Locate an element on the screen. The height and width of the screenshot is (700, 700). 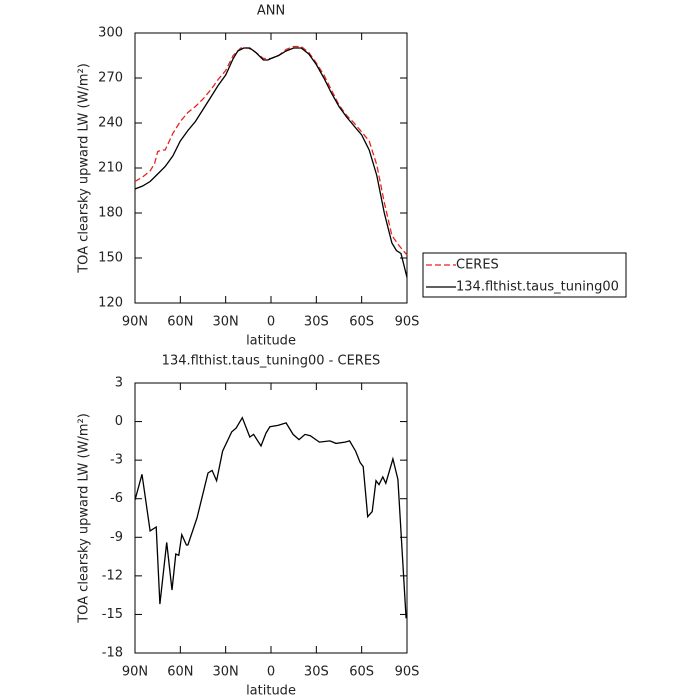
y-tick-label: 240 is located at coordinates (110, 123).